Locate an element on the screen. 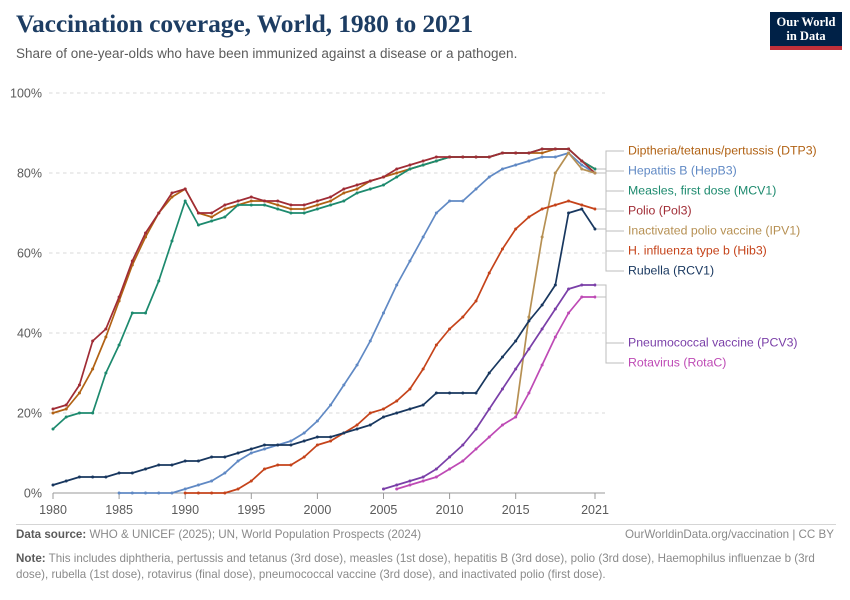 Image resolution: width=850 pixels, height=600 pixels. legend-entry-6: Rubella (RCV1) is located at coordinates (655, 252).